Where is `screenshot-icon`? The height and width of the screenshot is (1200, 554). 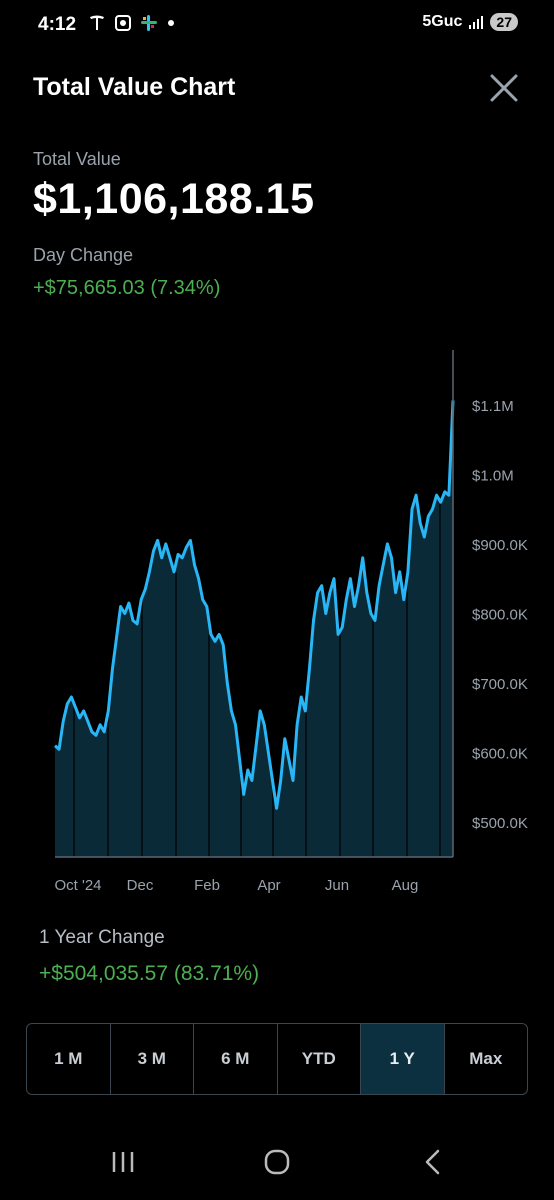
screenshot-icon is located at coordinates (123, 23).